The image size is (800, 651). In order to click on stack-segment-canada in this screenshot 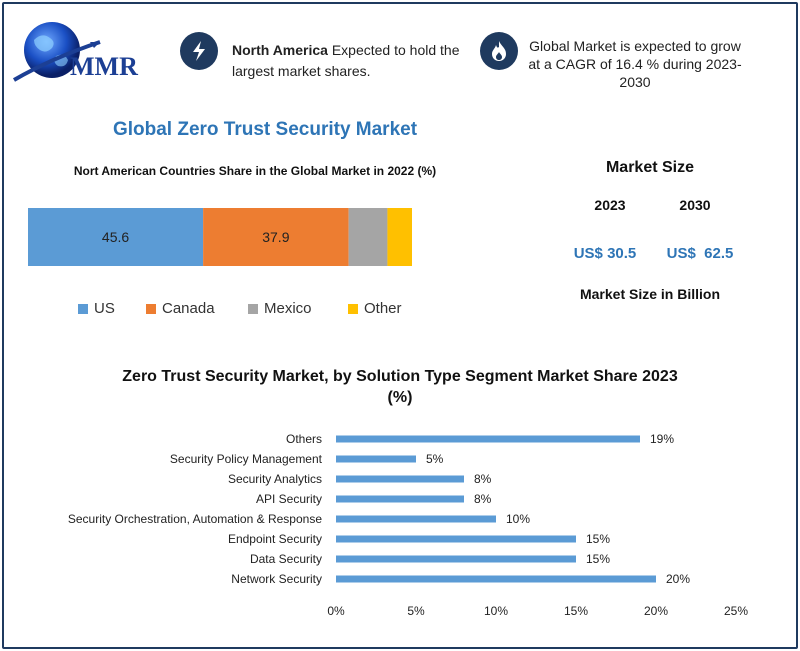, I will do `click(276, 237)`.